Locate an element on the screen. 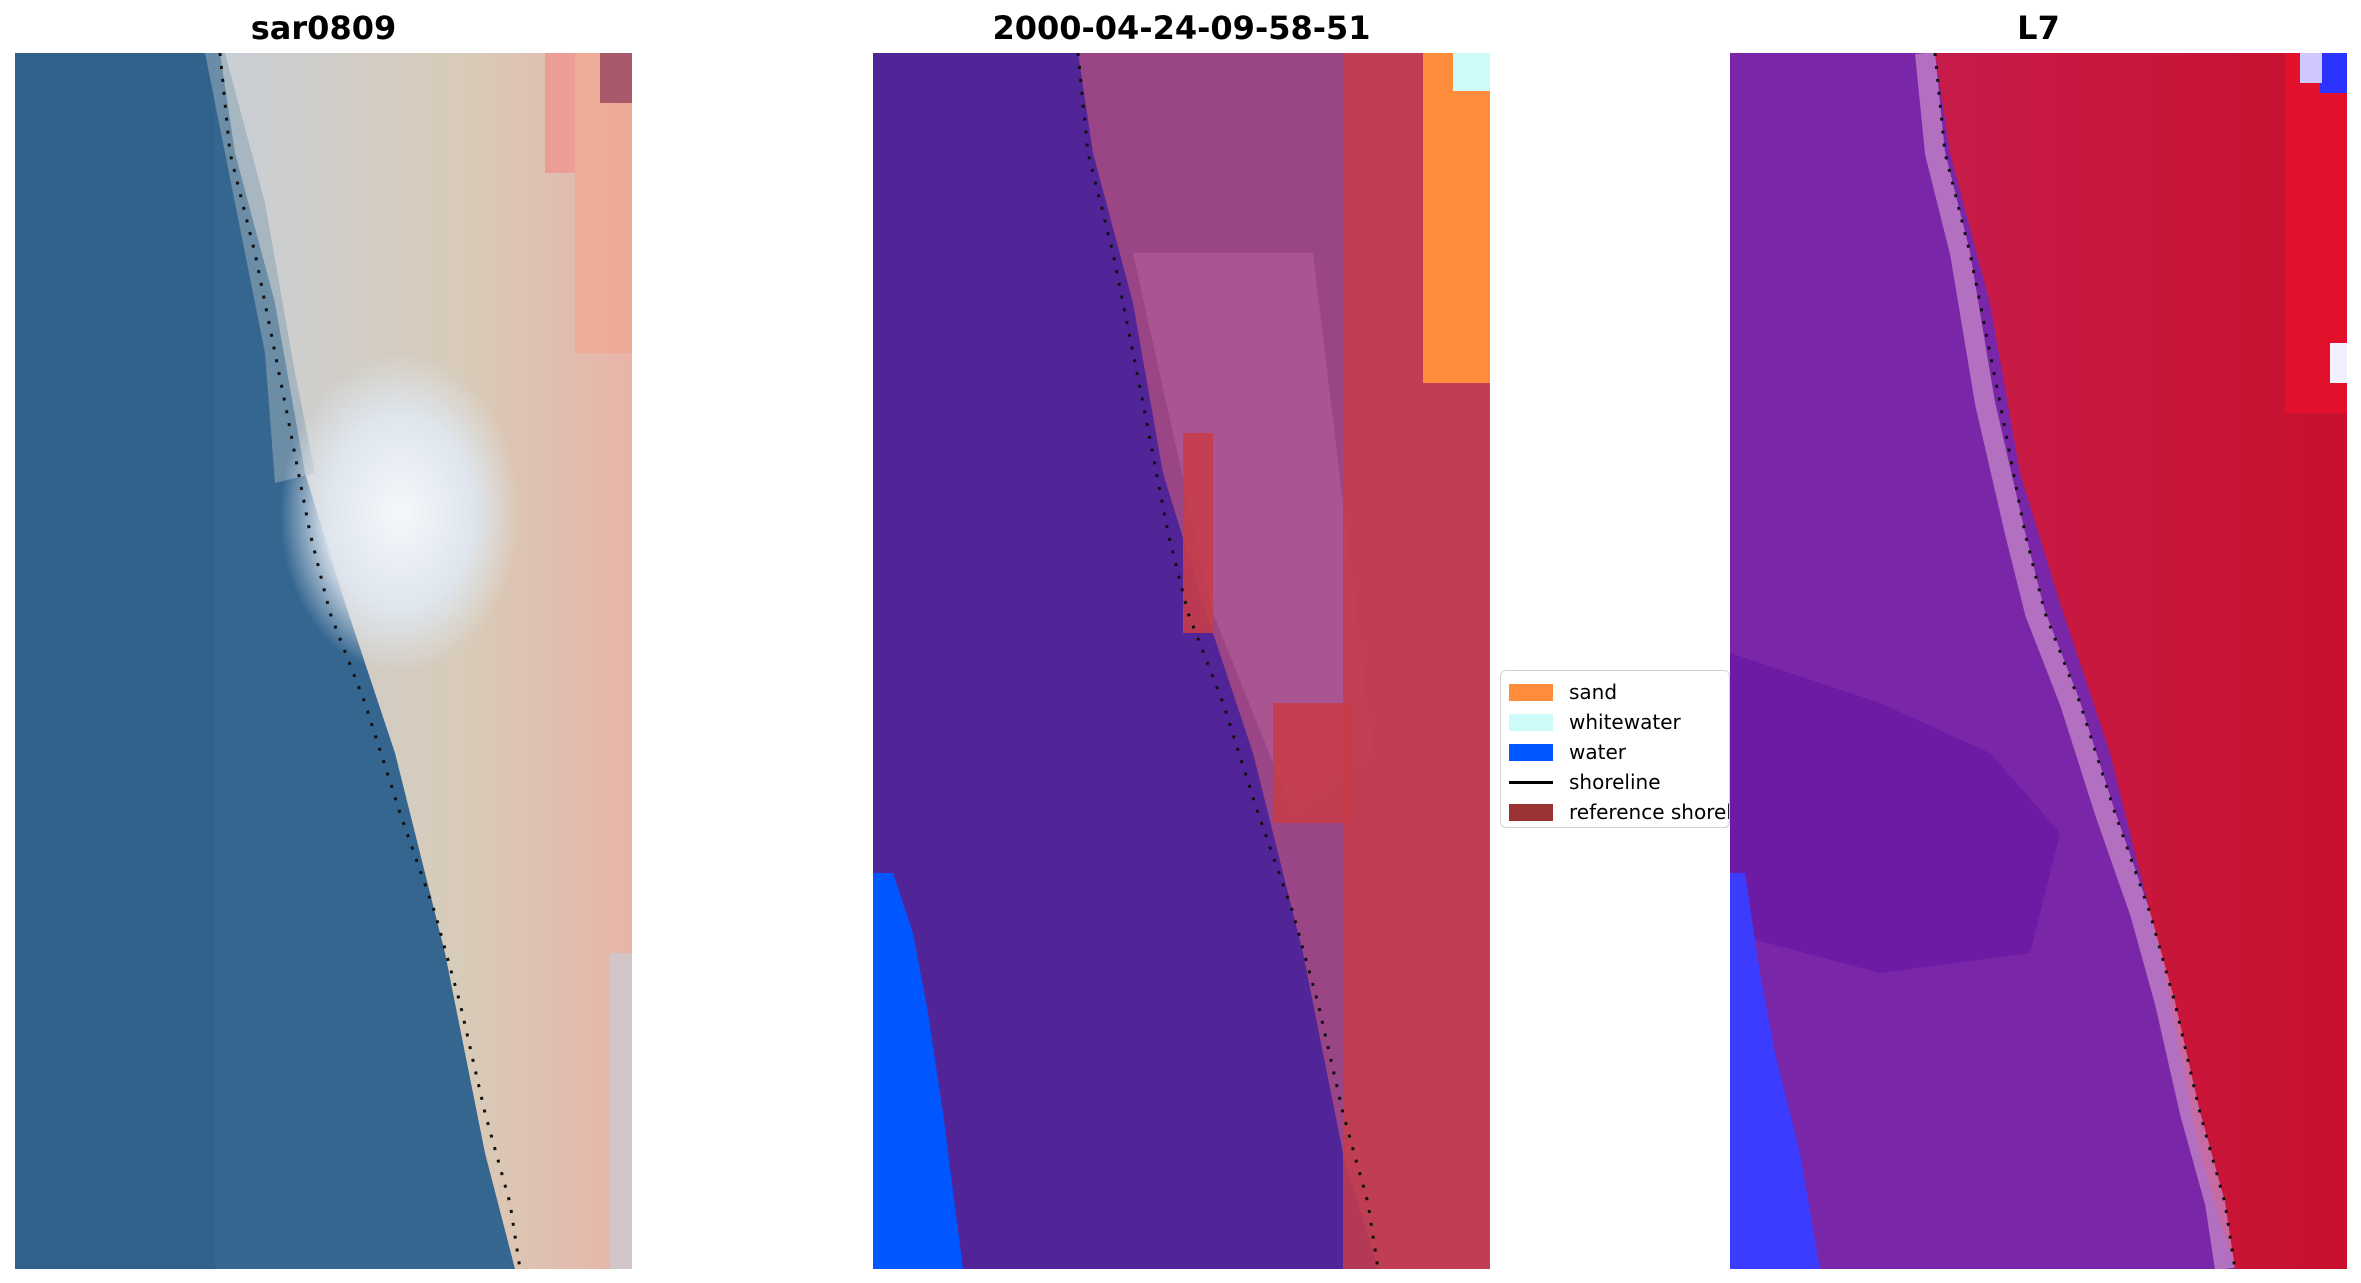  legend-label: shoreline is located at coordinates (1615, 782).